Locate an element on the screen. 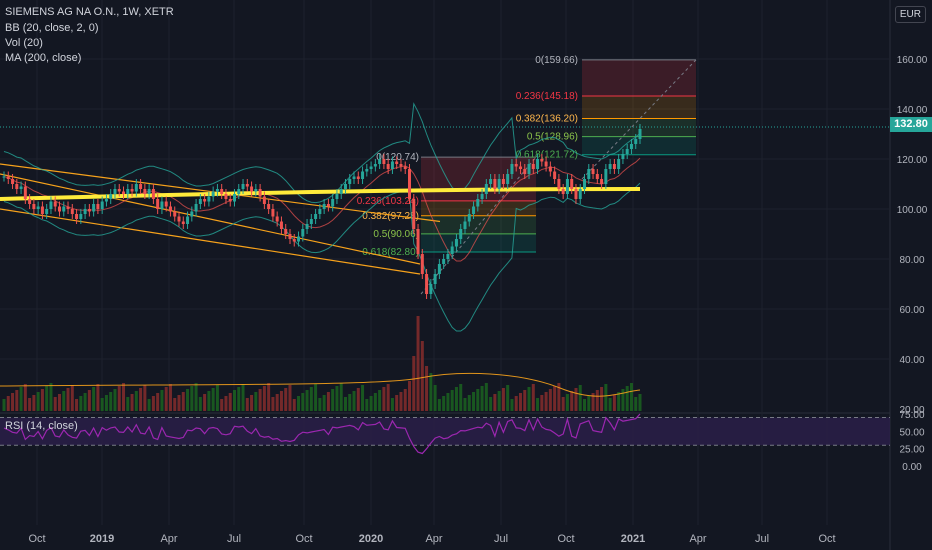  volume-ma-line is located at coordinates (320, 384).